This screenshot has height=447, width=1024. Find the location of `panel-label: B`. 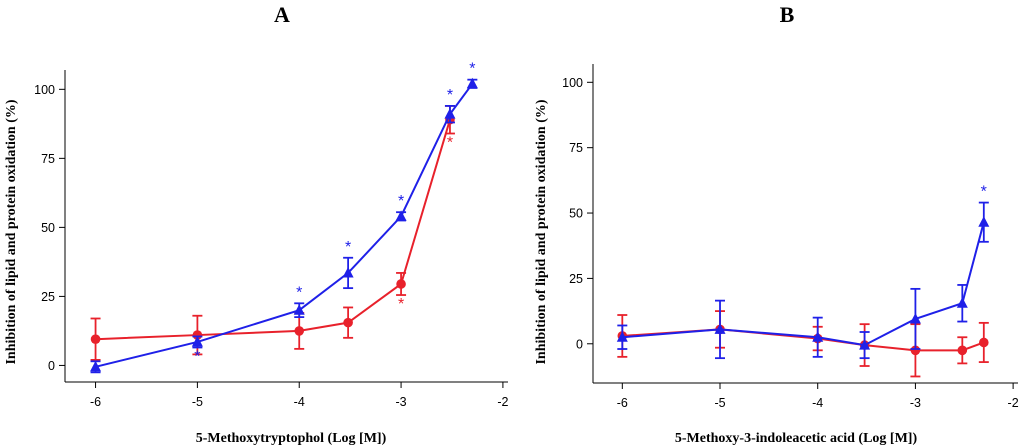

panel-label: B is located at coordinates (787, 14).